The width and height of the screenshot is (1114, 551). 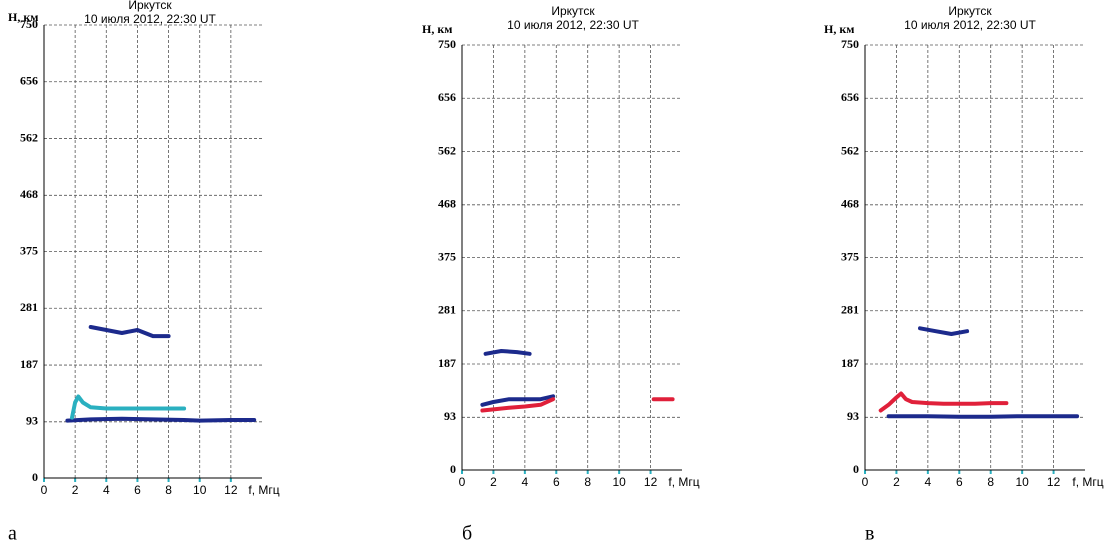 What do you see at coordinates (467, 534) in the screenshot?
I see `panel-label: б` at bounding box center [467, 534].